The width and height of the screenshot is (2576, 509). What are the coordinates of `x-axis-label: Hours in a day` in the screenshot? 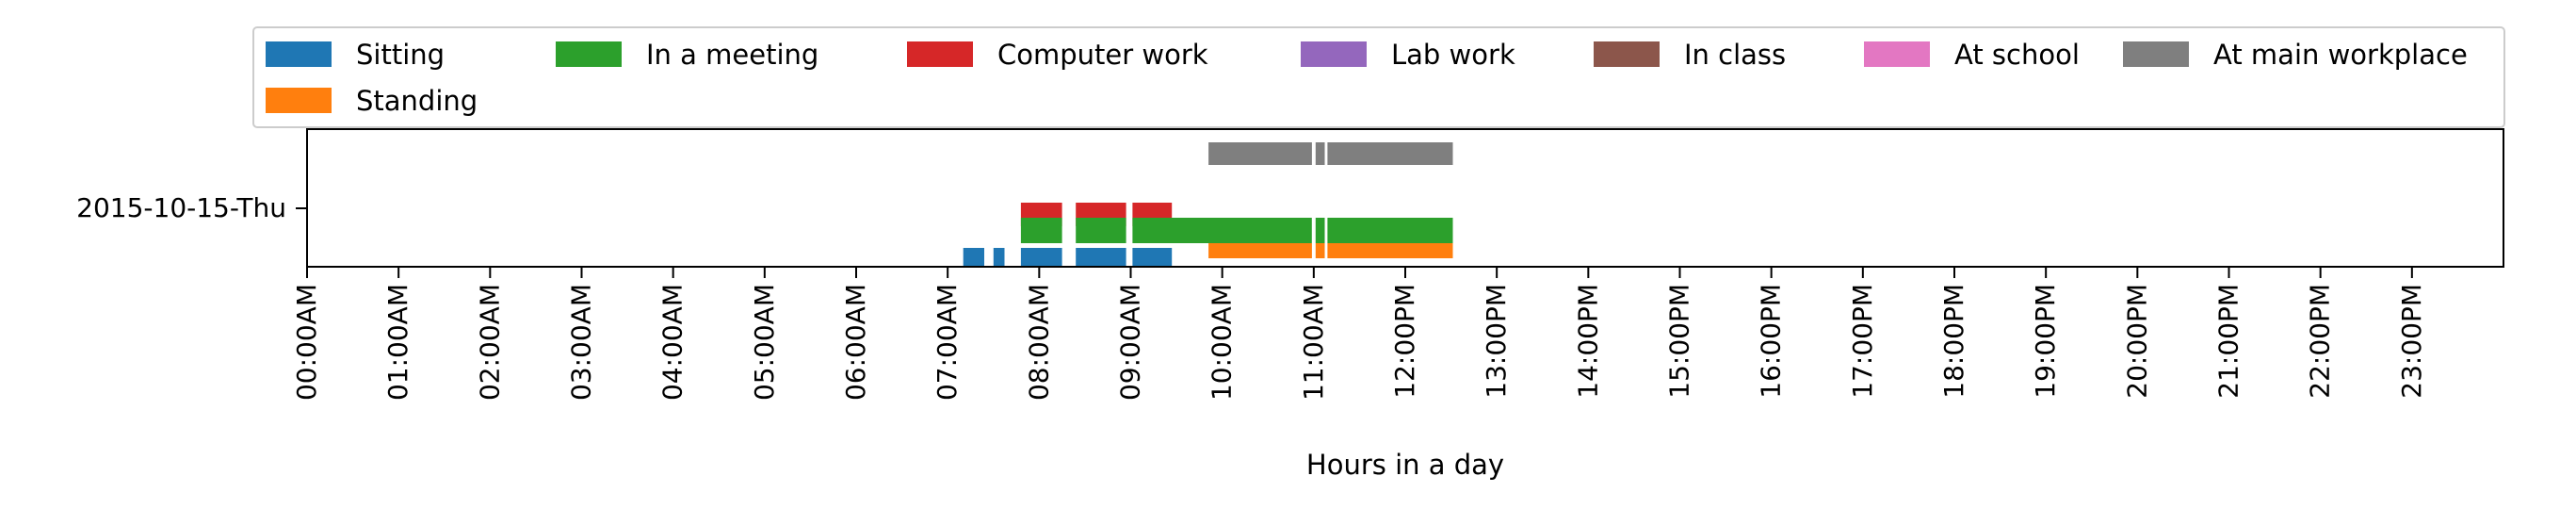 It's located at (1405, 465).